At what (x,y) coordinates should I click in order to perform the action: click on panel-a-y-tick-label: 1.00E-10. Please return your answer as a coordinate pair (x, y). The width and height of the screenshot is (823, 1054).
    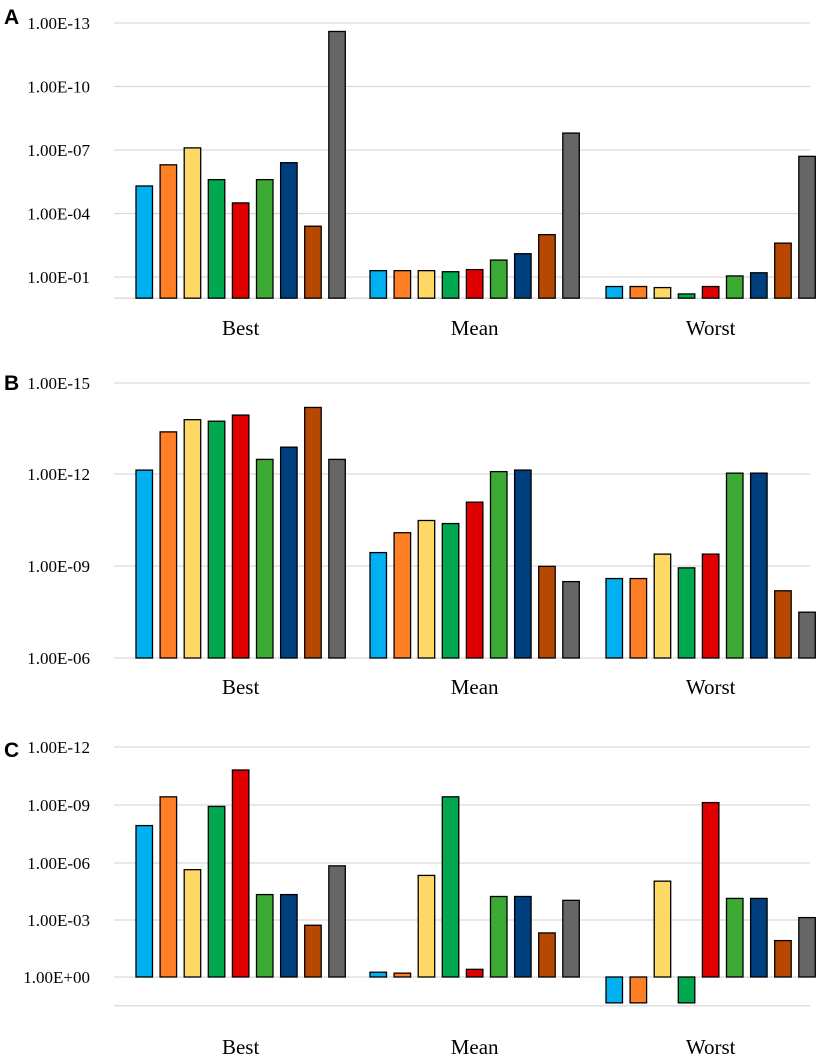
    Looking at the image, I should click on (58, 87).